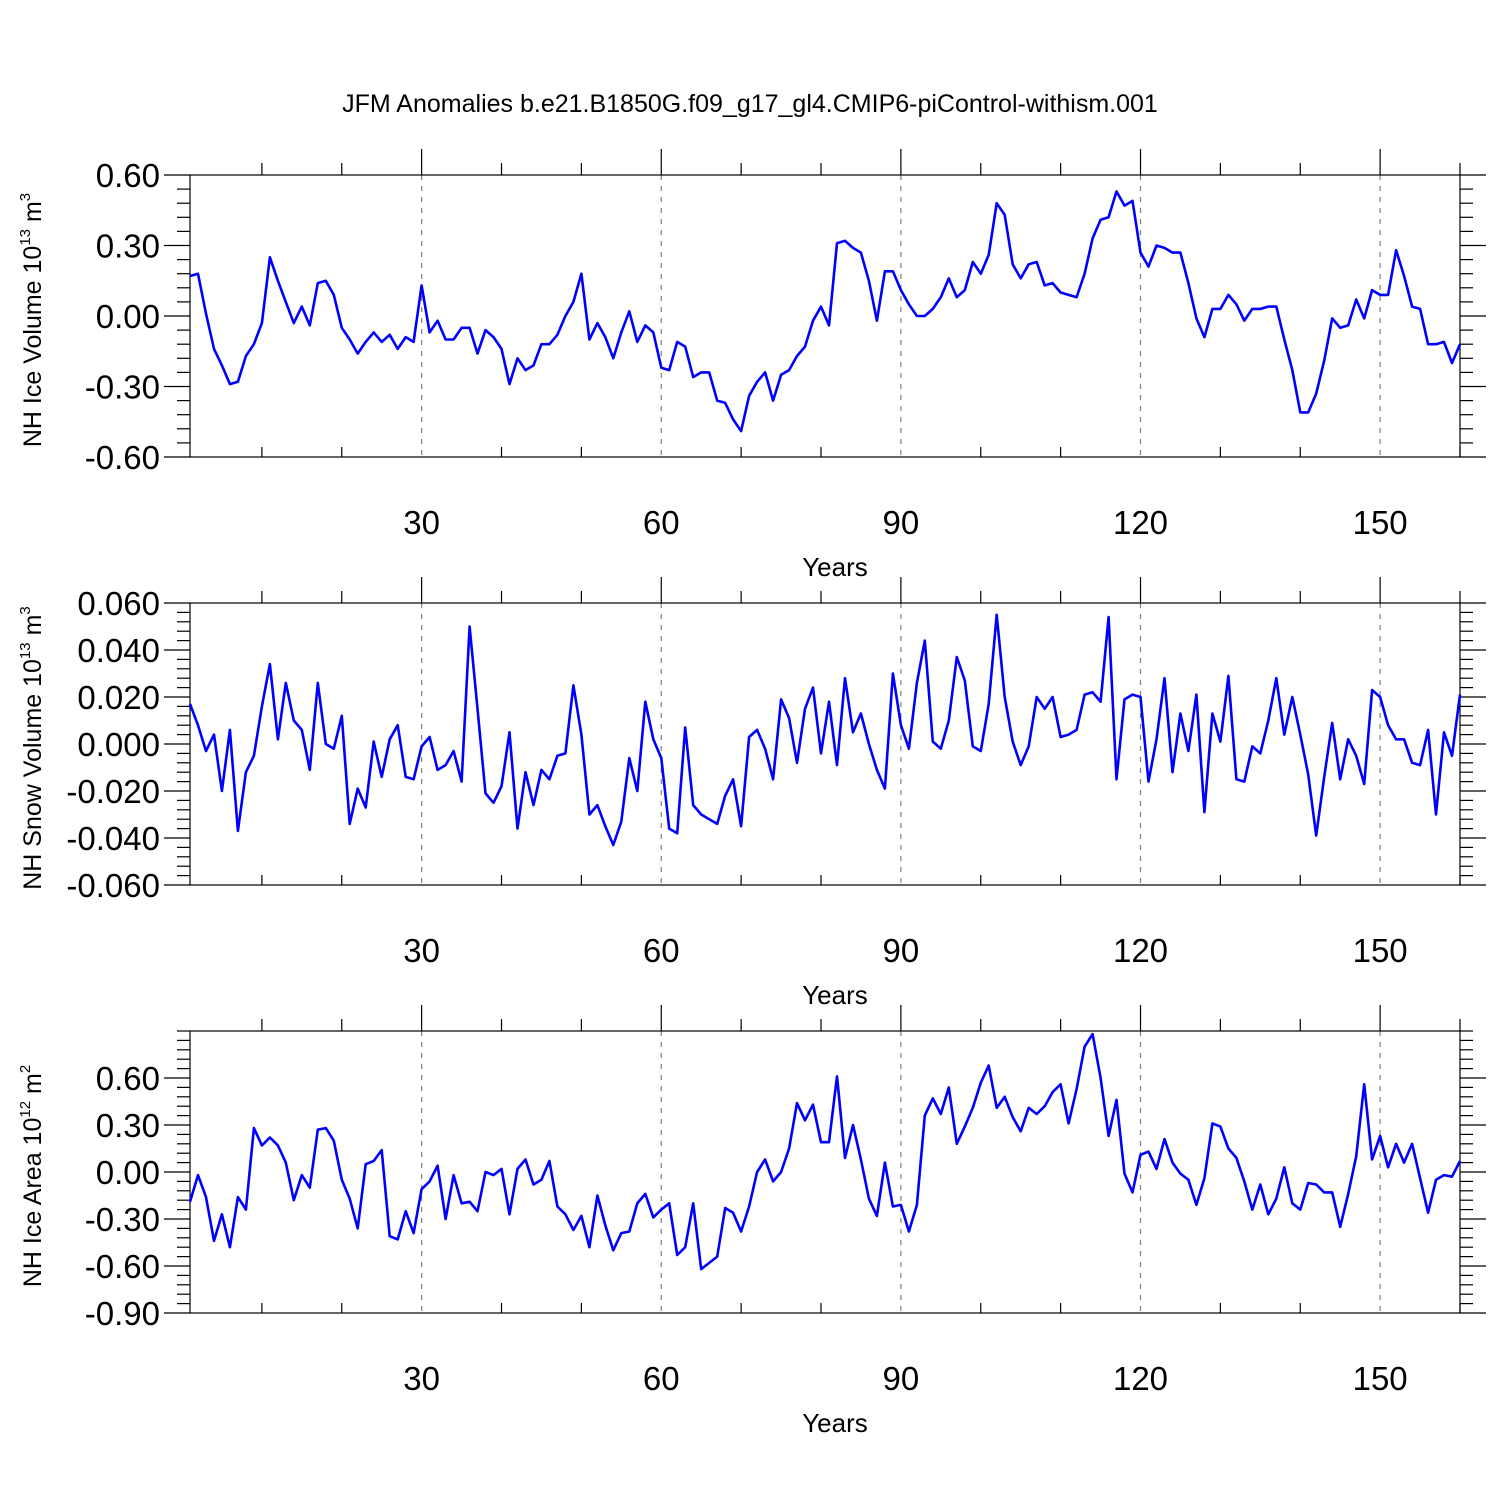 The width and height of the screenshot is (1500, 1500). Describe the element at coordinates (32, 320) in the screenshot. I see `y-axis-label: NH Ice Volume 1013 m3` at that location.